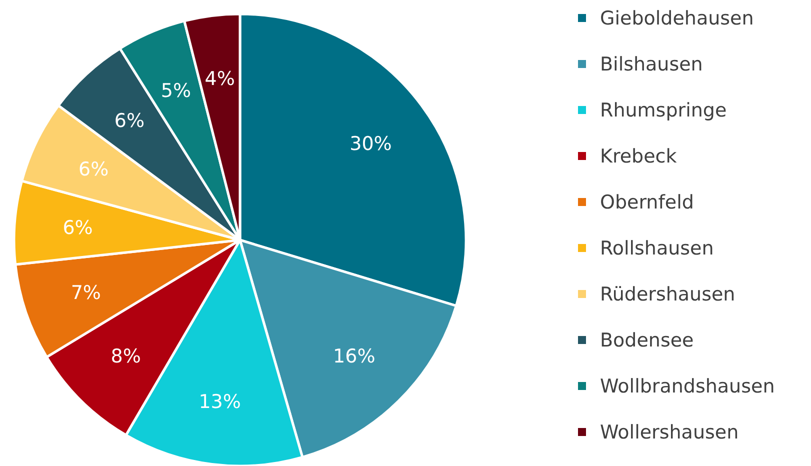 The image size is (811, 466). I want to click on legend-label: Rhumspringe, so click(663, 111).